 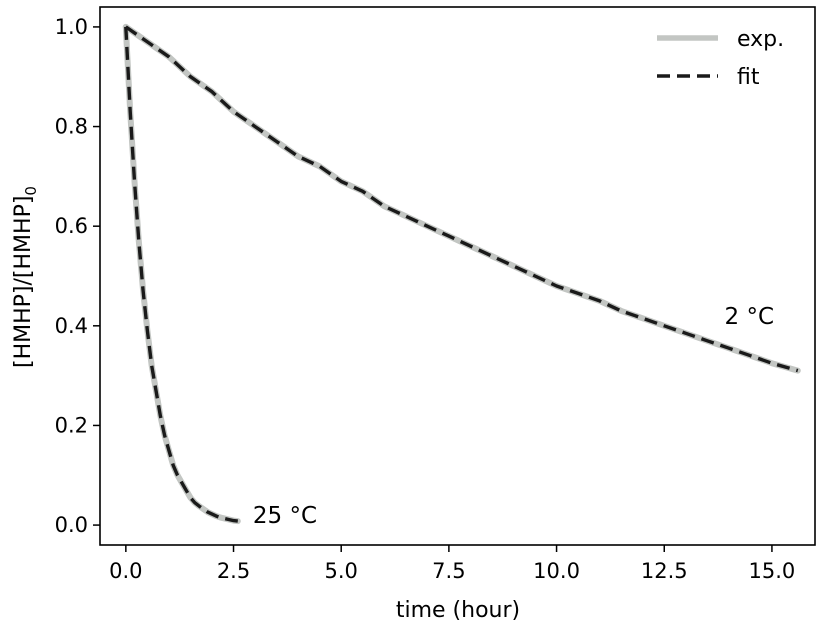 What do you see at coordinates (748, 77) in the screenshot?
I see `legend-label: fit` at bounding box center [748, 77].